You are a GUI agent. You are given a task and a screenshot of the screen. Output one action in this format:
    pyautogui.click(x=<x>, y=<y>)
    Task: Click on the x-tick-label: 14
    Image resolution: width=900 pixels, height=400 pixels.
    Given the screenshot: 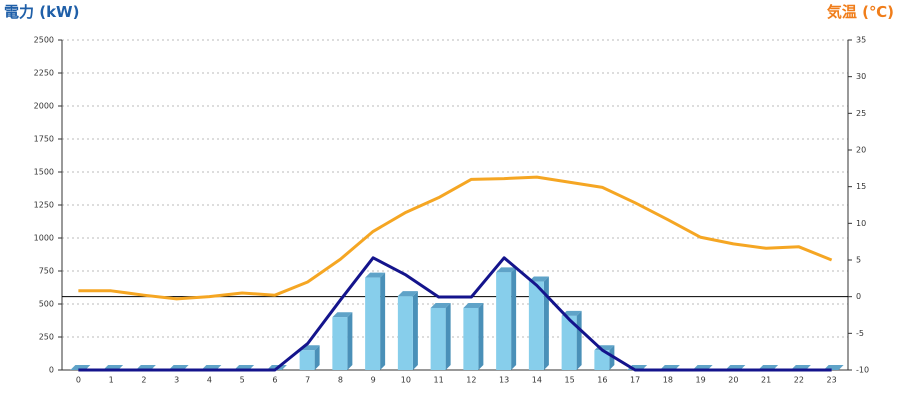 What is the action you would take?
    pyautogui.click(x=537, y=380)
    